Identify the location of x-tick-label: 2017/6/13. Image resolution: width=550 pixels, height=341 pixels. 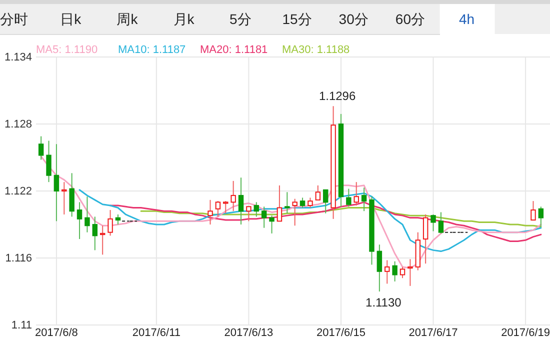
(249, 332).